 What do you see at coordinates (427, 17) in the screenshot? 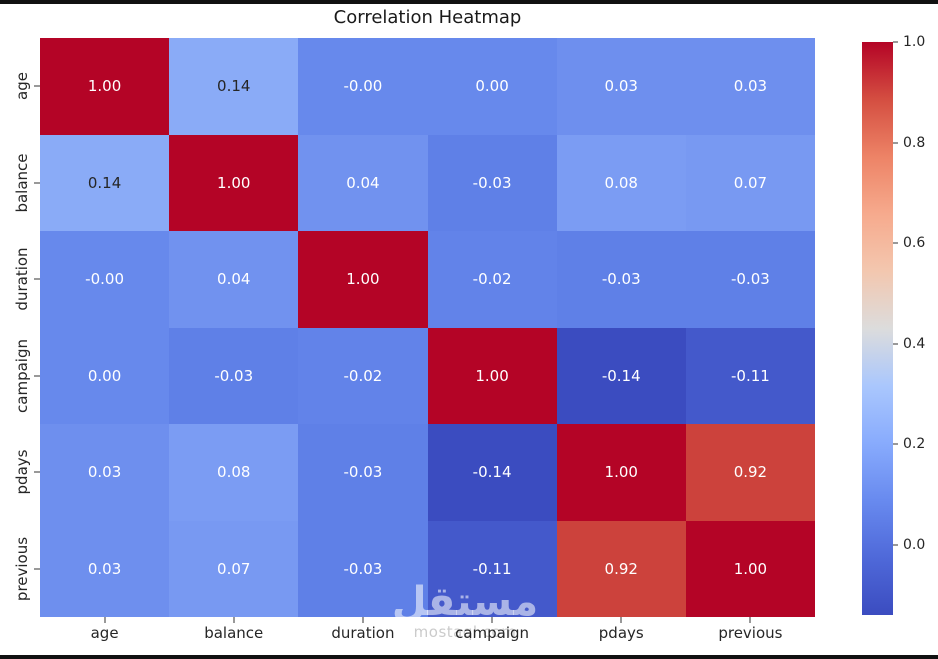
I see `chart-title: Correlation Heatmap` at bounding box center [427, 17].